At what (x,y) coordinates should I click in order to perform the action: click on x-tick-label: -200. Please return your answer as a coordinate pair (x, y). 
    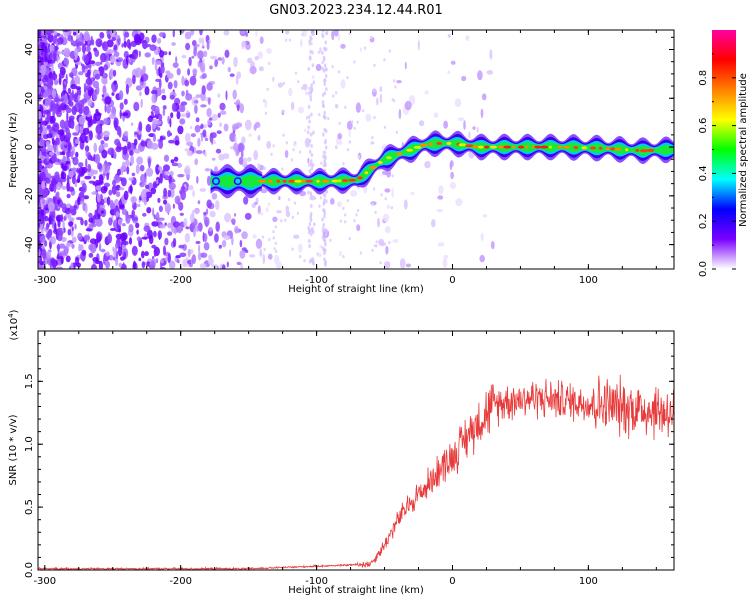
    Looking at the image, I should click on (180, 280).